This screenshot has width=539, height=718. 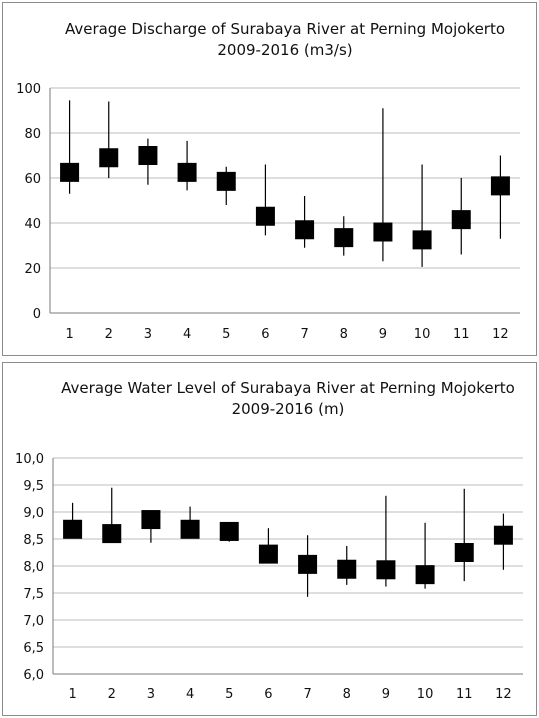 I want to click on y-tick-label: 8,0, so click(x=33, y=567).